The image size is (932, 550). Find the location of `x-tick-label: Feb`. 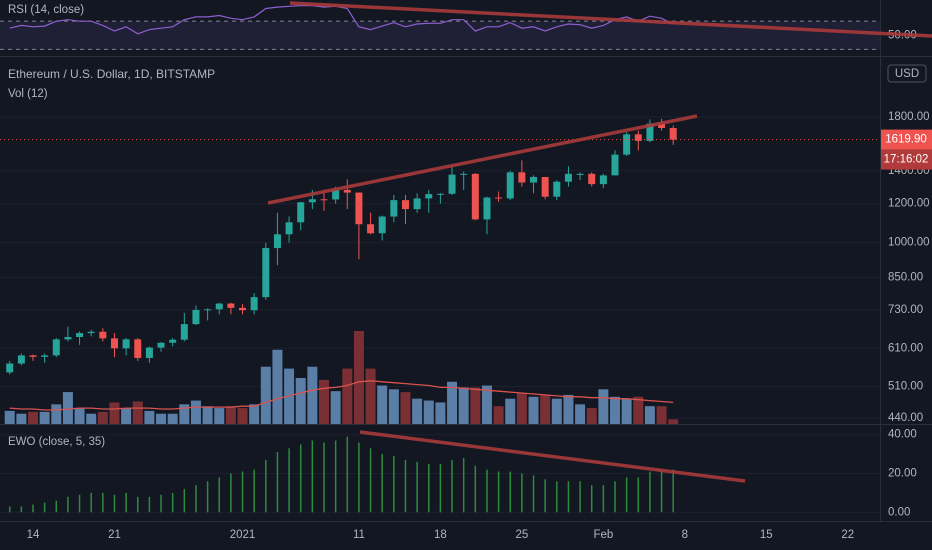

x-tick-label: Feb is located at coordinates (603, 535).